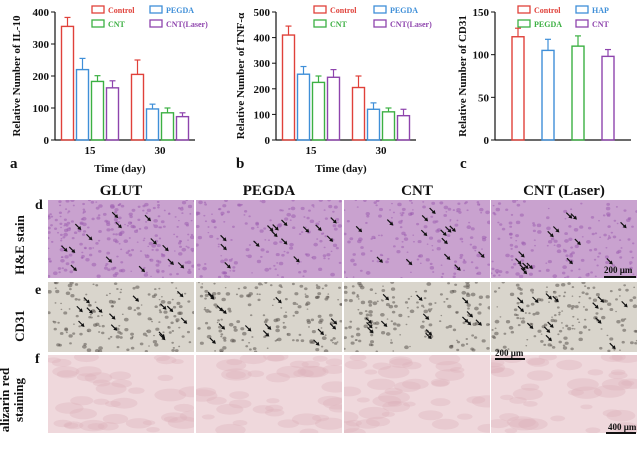  Describe the element at coordinates (417, 317) in the screenshot. I see `tissue-texture` at that location.